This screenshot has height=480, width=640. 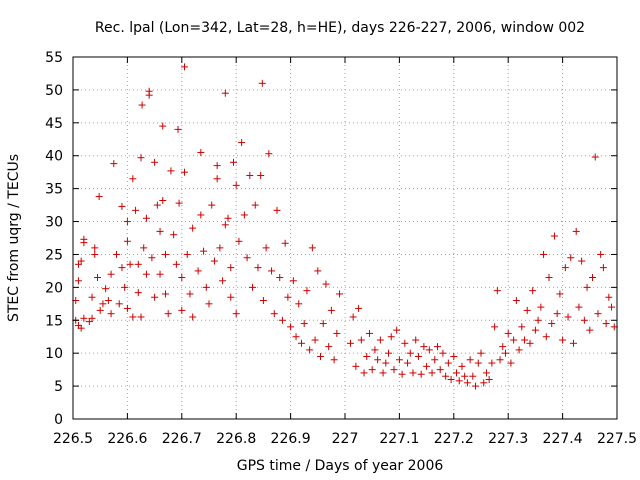 I want to click on y-tick-label: 25, so click(x=54, y=255).